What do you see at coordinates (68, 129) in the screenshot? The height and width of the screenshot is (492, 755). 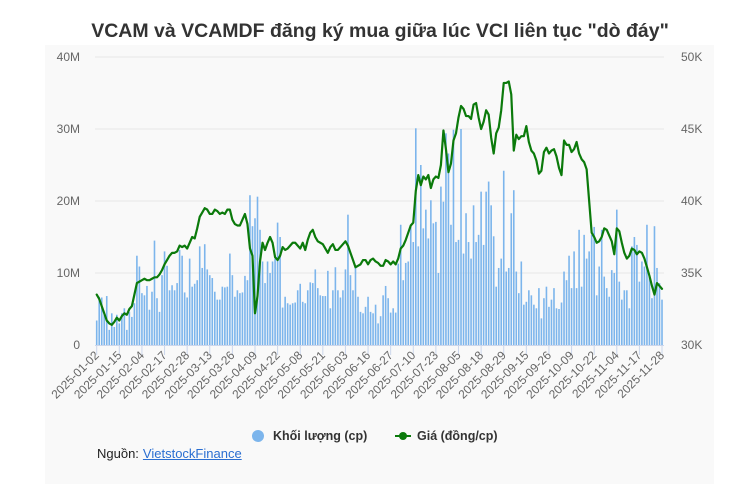 I see `y-left-tick-label: 30M` at bounding box center [68, 129].